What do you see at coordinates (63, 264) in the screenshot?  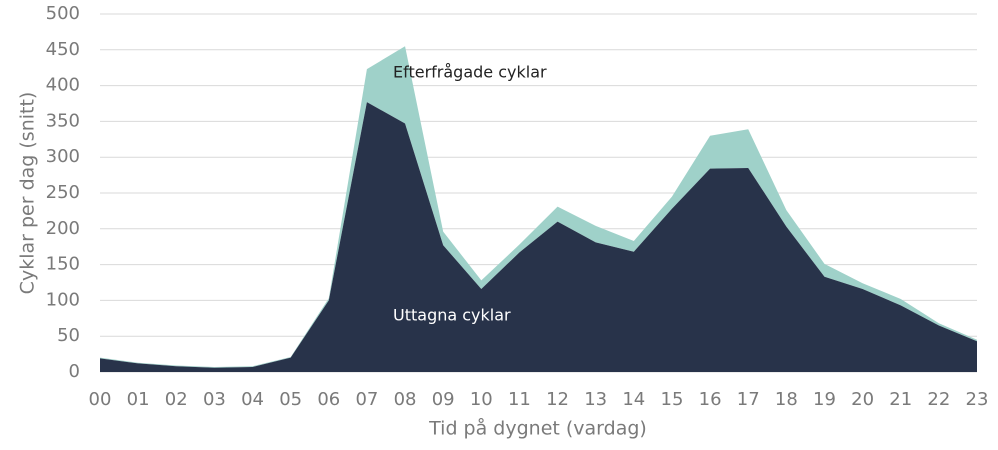 I see `y-tick-label: 150` at bounding box center [63, 264].